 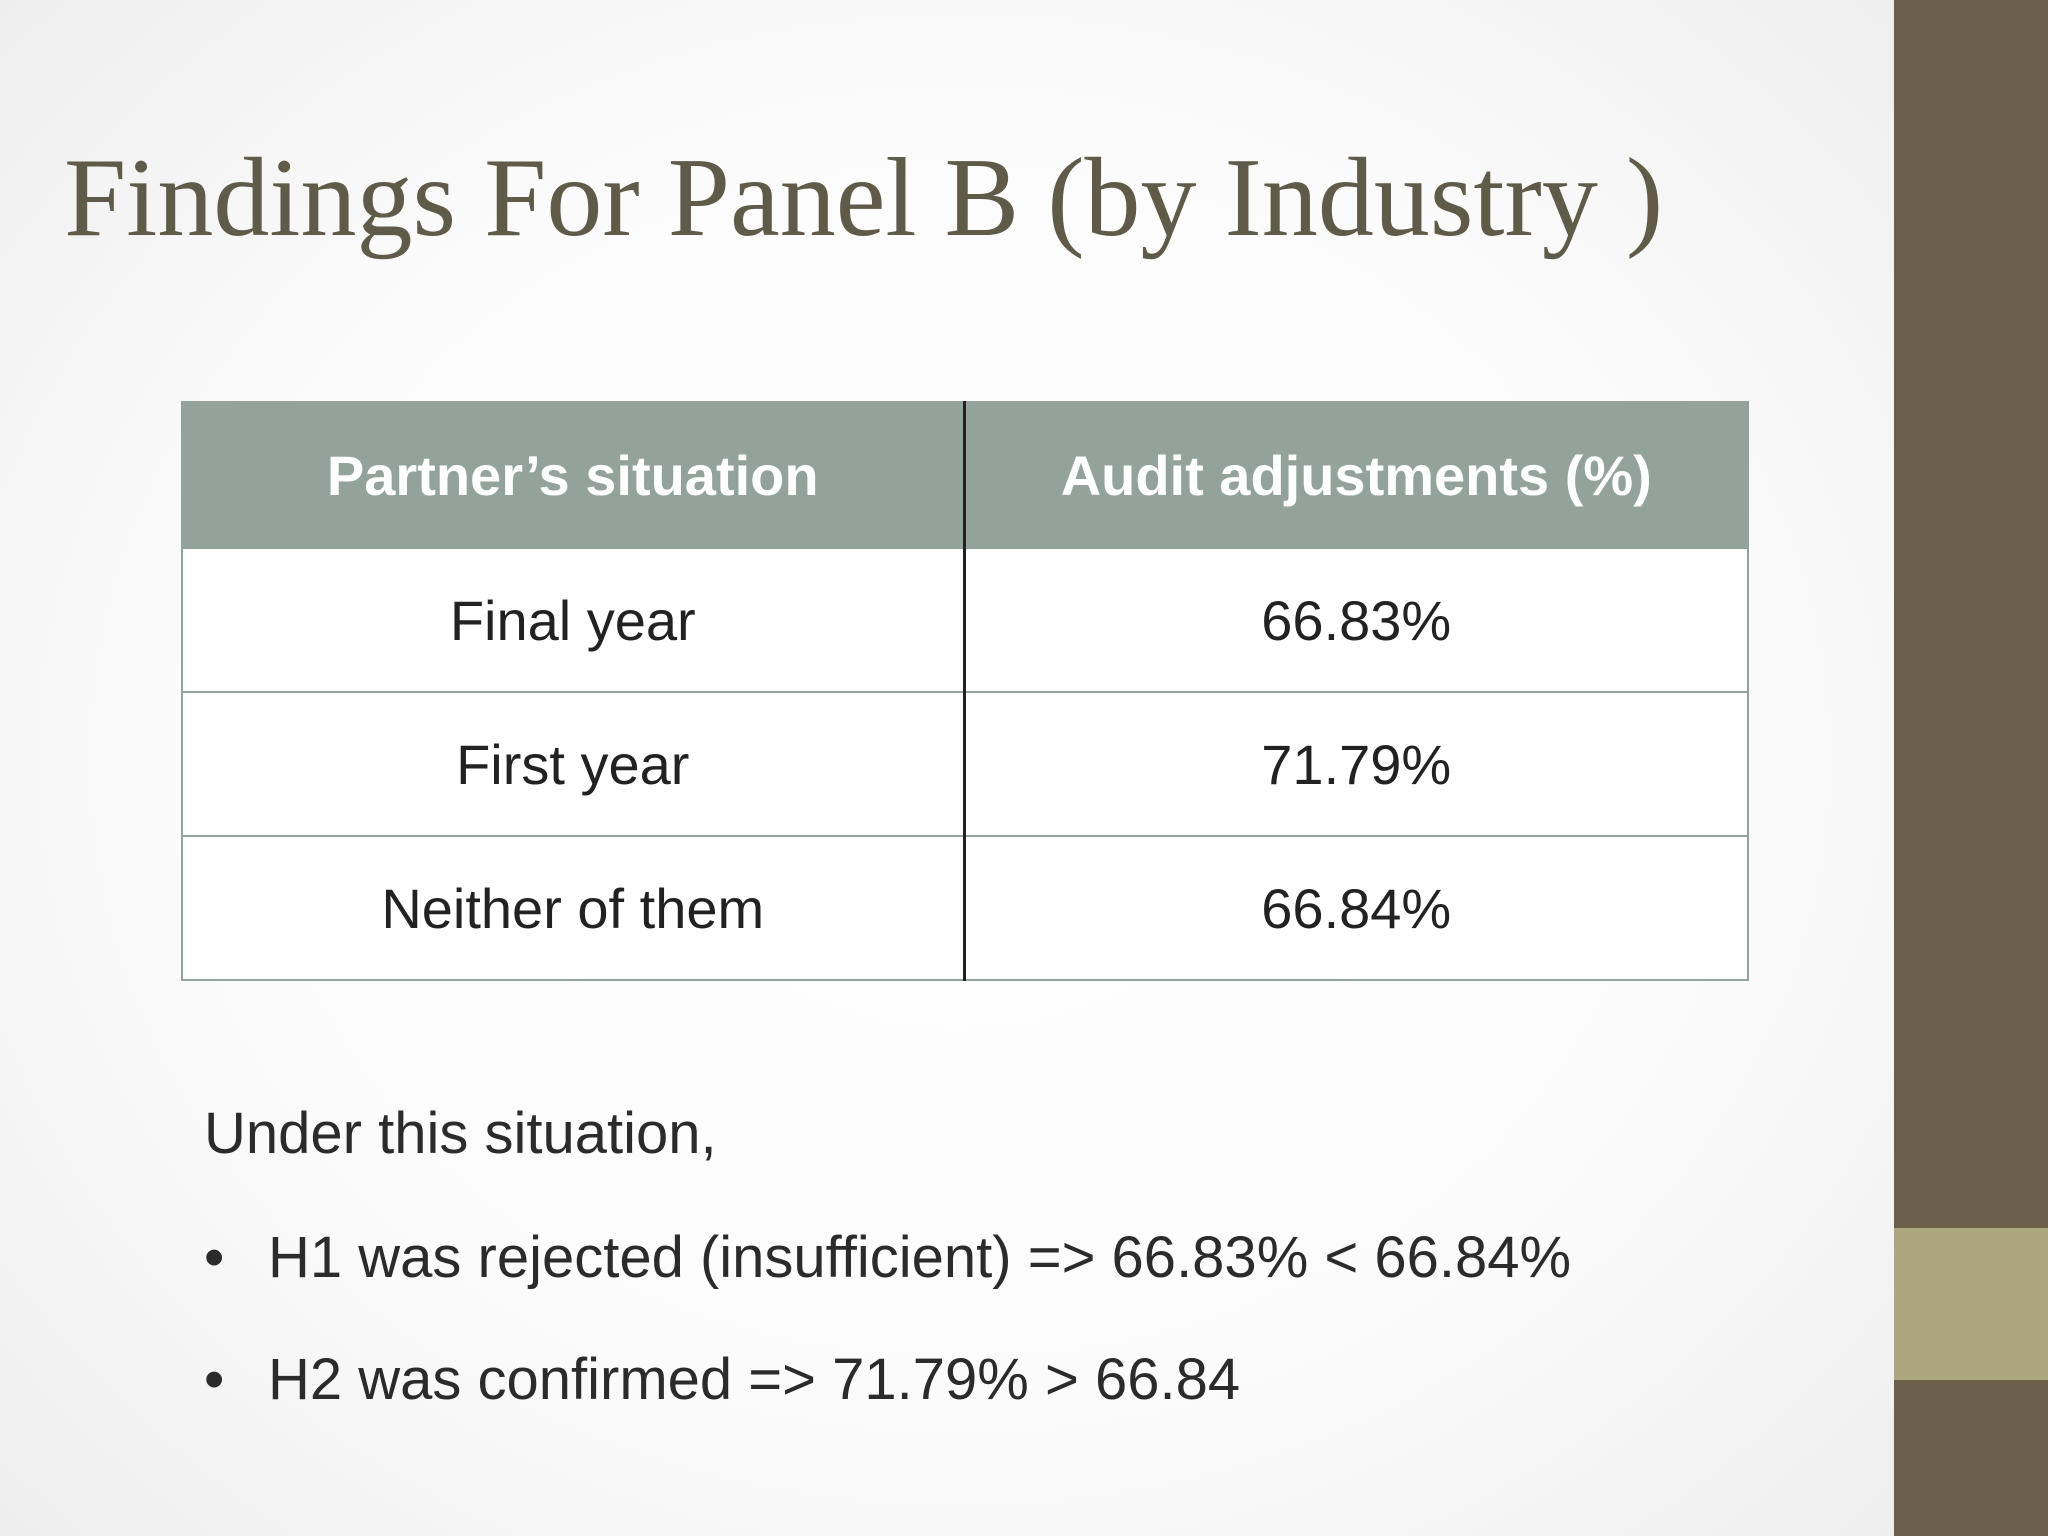 I want to click on table-row: Neither of them 66.84%, so click(x=965, y=908).